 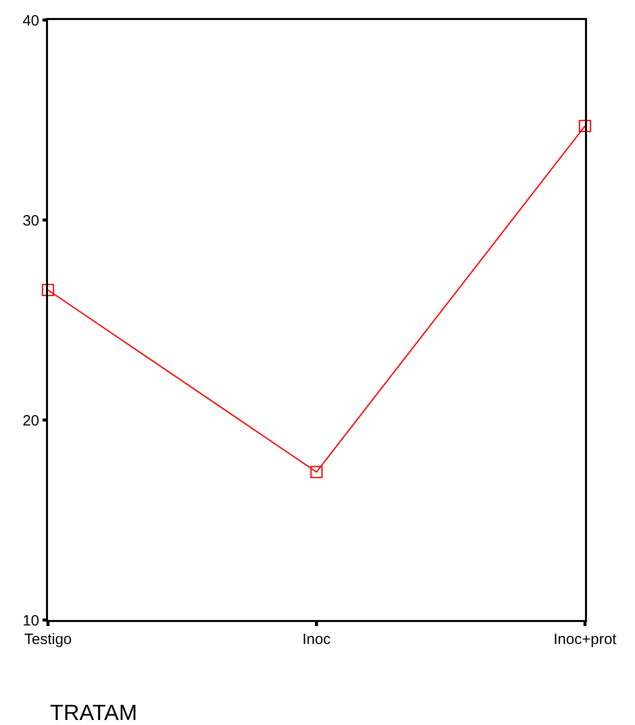 What do you see at coordinates (31, 621) in the screenshot?
I see `y-tick-label: 10` at bounding box center [31, 621].